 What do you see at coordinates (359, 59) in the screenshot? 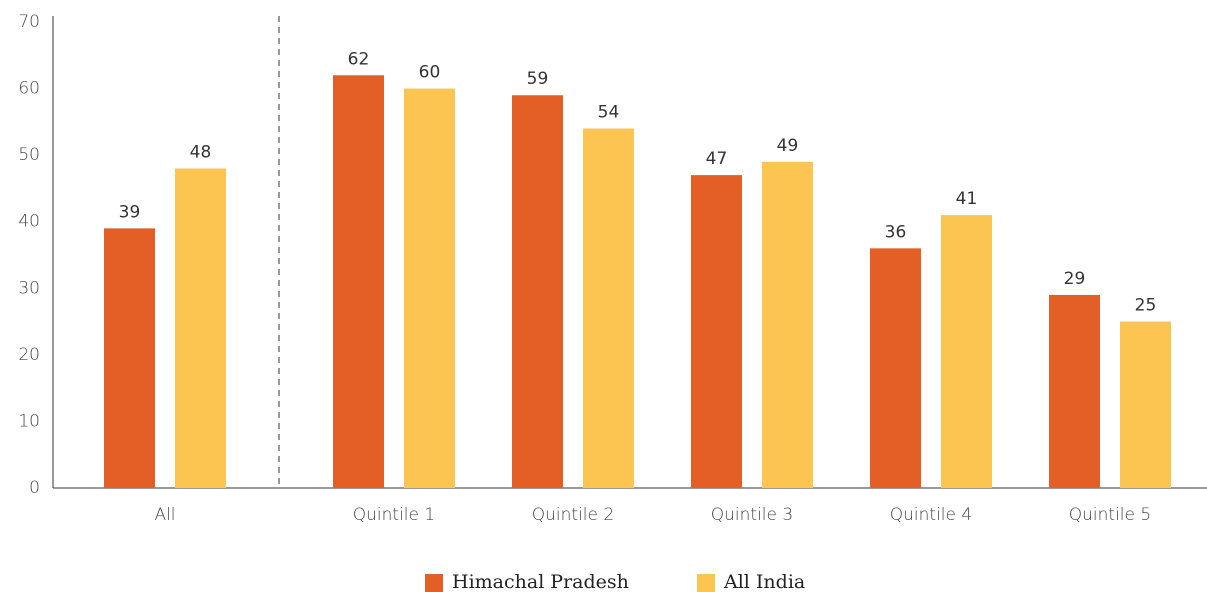
I see `data-label: 62` at bounding box center [359, 59].